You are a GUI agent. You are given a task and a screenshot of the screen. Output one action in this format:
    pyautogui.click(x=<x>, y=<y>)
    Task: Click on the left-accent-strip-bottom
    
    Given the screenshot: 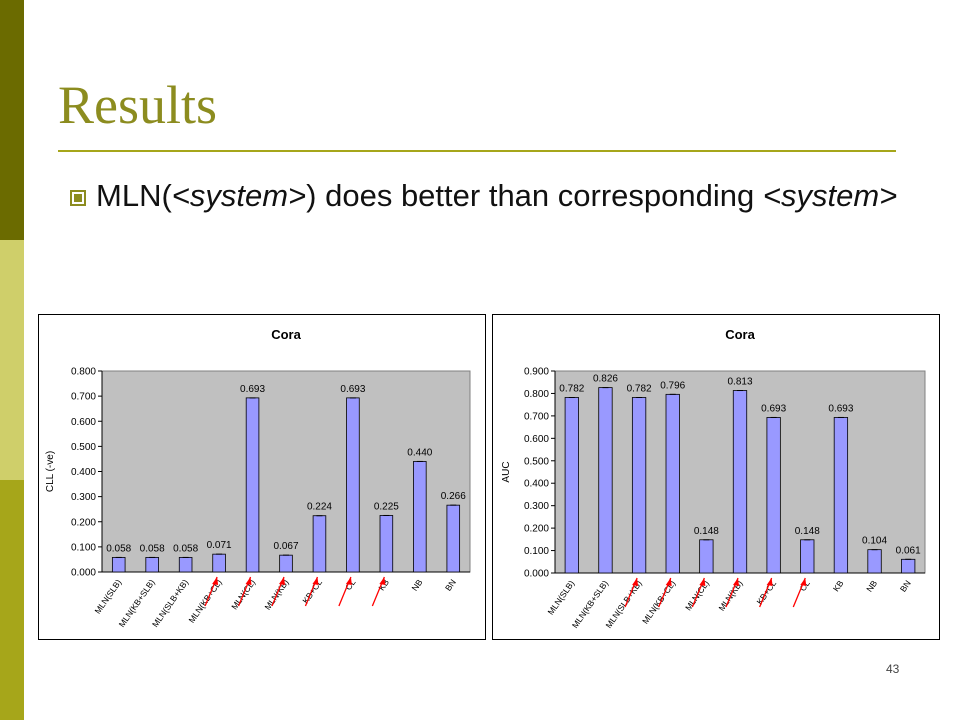 What is the action you would take?
    pyautogui.click(x=12, y=600)
    